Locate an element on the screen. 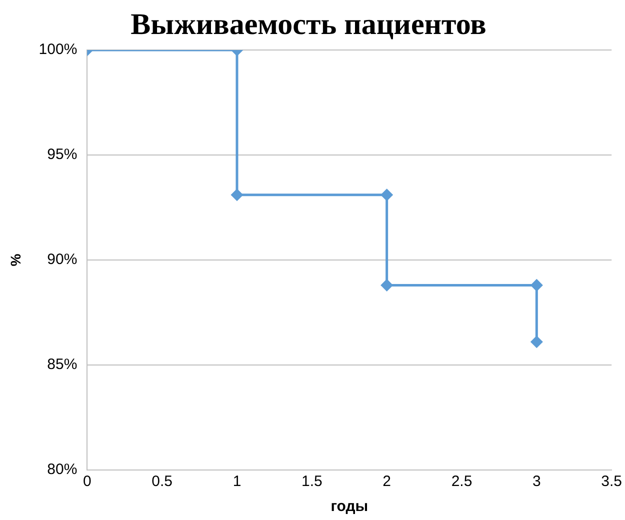  x-tick-label: 3.5 is located at coordinates (611, 481).